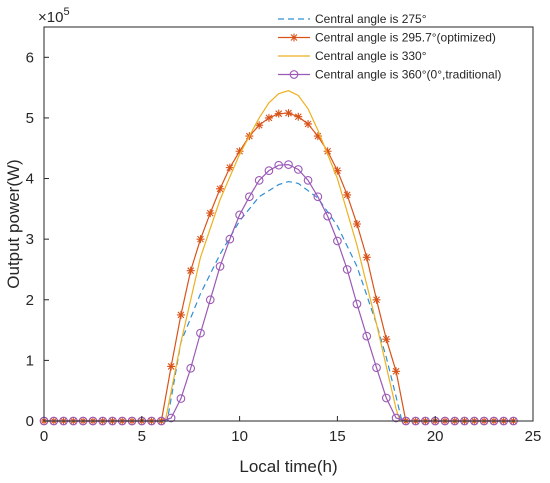 This screenshot has height=483, width=550. Describe the element at coordinates (408, 75) in the screenshot. I see `legend-label: Central angle is 360°(0°,traditional)` at that location.